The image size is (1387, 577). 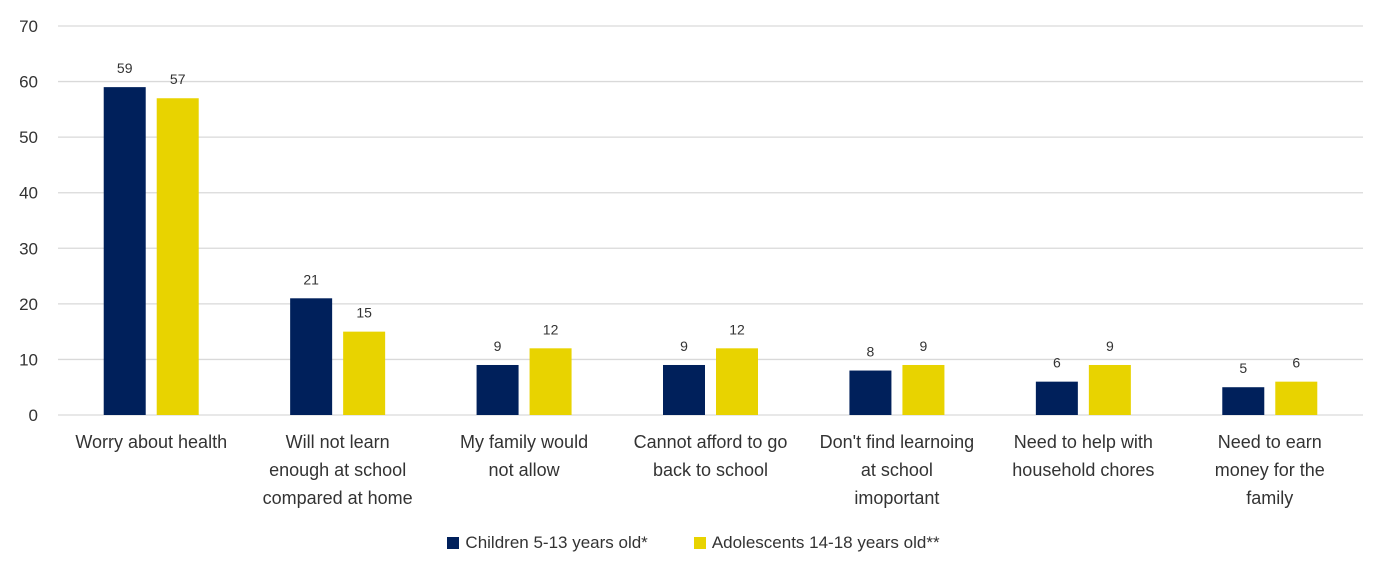 What do you see at coordinates (364, 313) in the screenshot?
I see `data-label: 15` at bounding box center [364, 313].